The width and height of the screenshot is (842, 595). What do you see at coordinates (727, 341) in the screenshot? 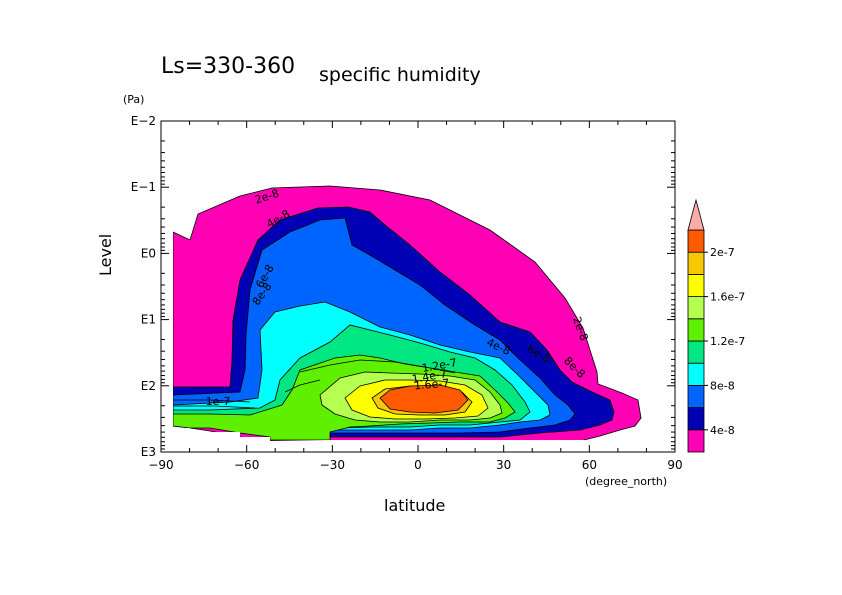
I see `colorbar-tick-label: 1.2e-7` at bounding box center [727, 341].